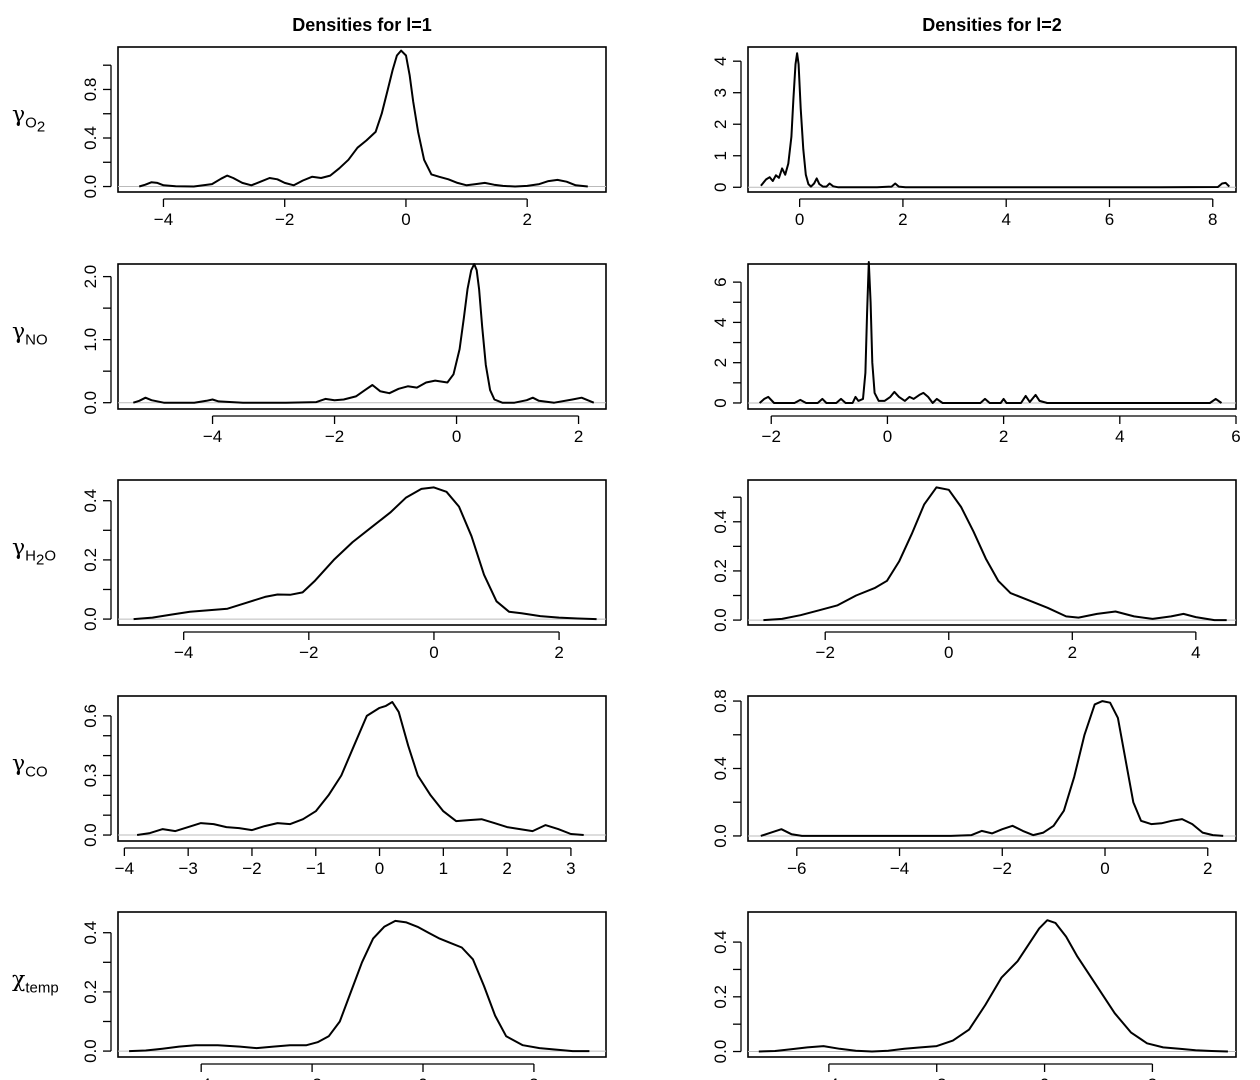  Describe the element at coordinates (992, 25) in the screenshot. I see `column-title-l2: Densities for l=2` at that location.